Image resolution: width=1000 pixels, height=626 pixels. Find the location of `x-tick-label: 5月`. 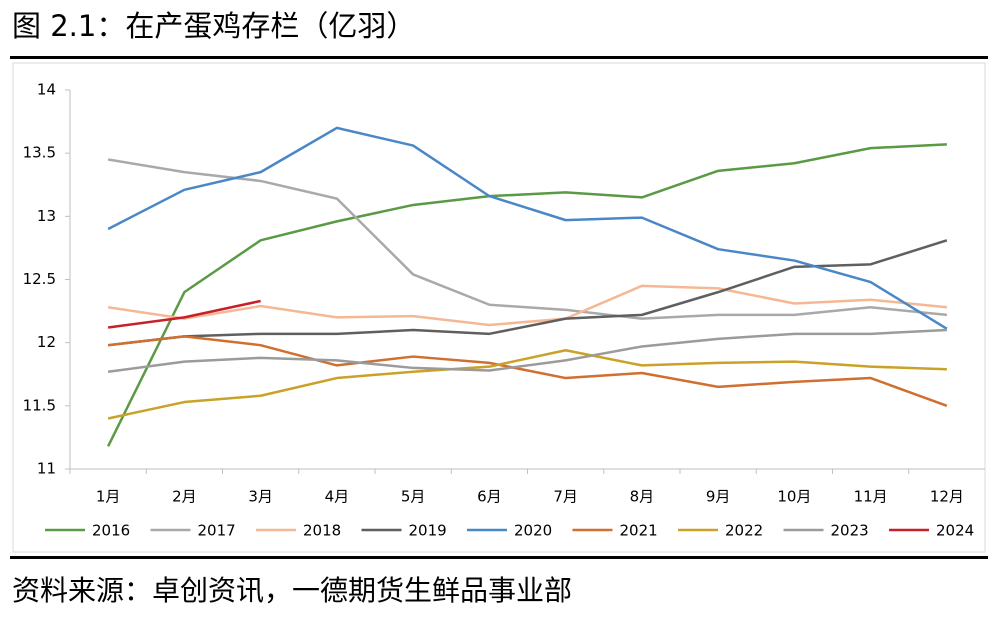

x-tick-label: 5月 is located at coordinates (413, 497).